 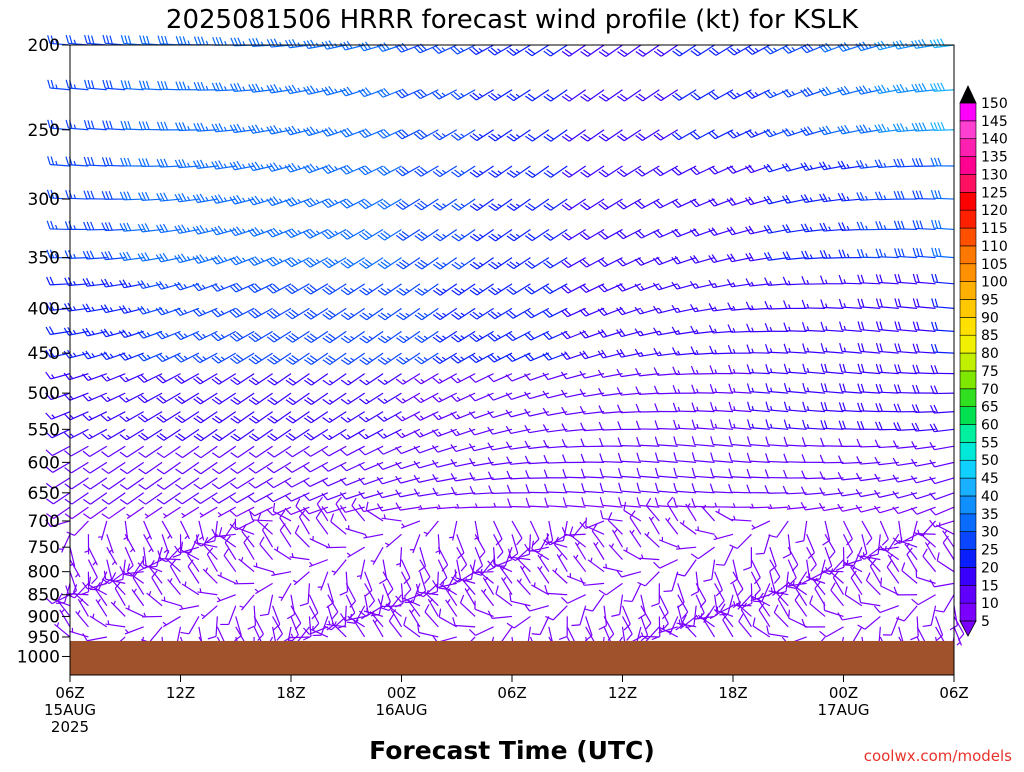 I want to click on colorbar-tick-label: 150, so click(x=994, y=104).